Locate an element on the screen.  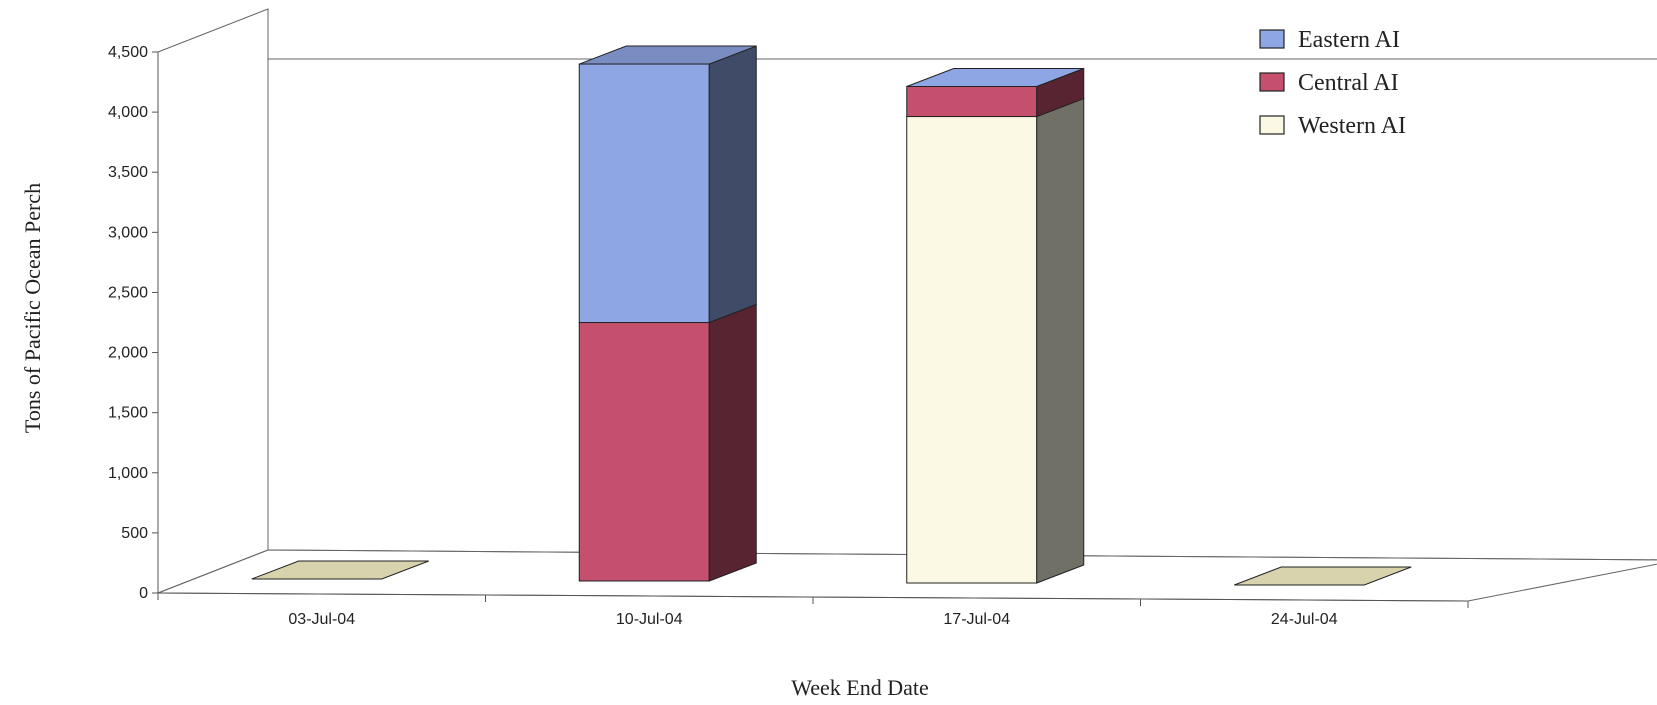
bar-side-western-ai is located at coordinates (1060, 340).